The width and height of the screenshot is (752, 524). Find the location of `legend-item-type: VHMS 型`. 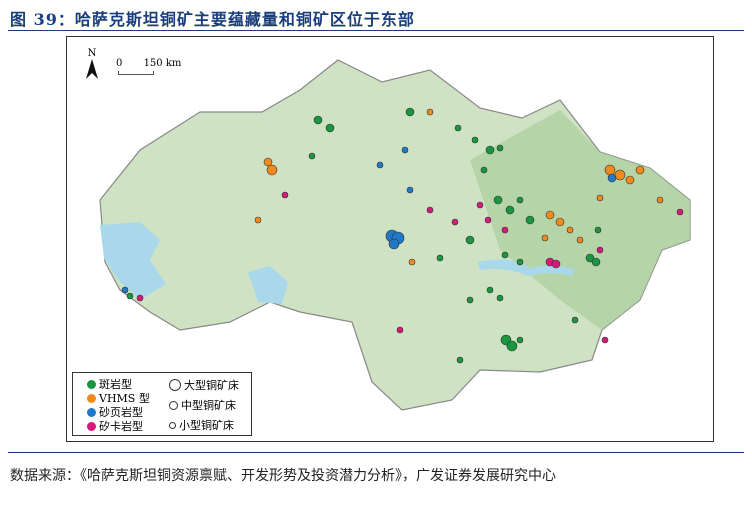

legend-item-type: VHMS 型 is located at coordinates (118, 398).